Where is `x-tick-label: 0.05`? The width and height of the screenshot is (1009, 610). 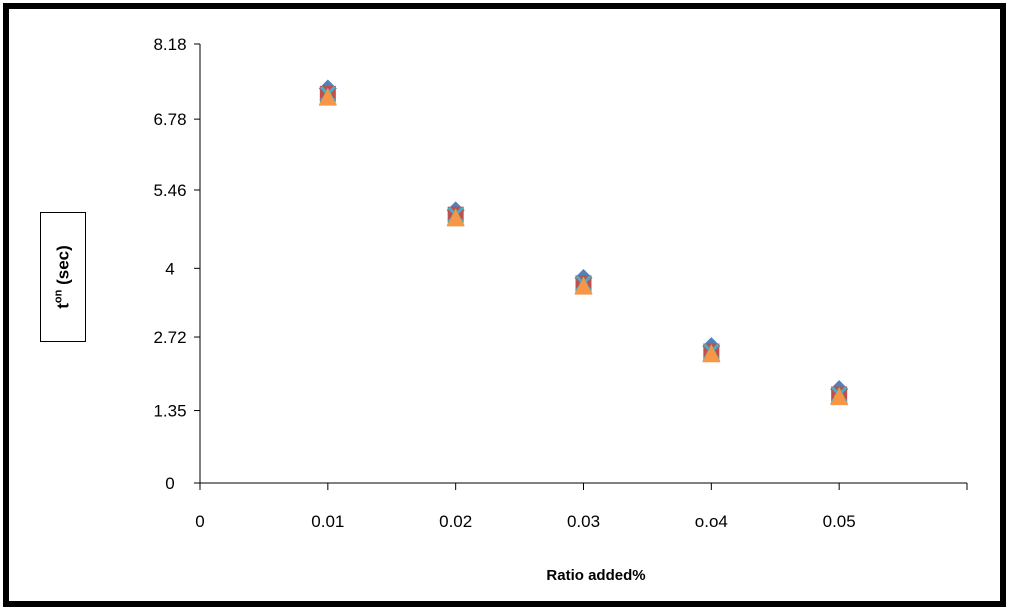 x-tick-label: 0.05 is located at coordinates (839, 521).